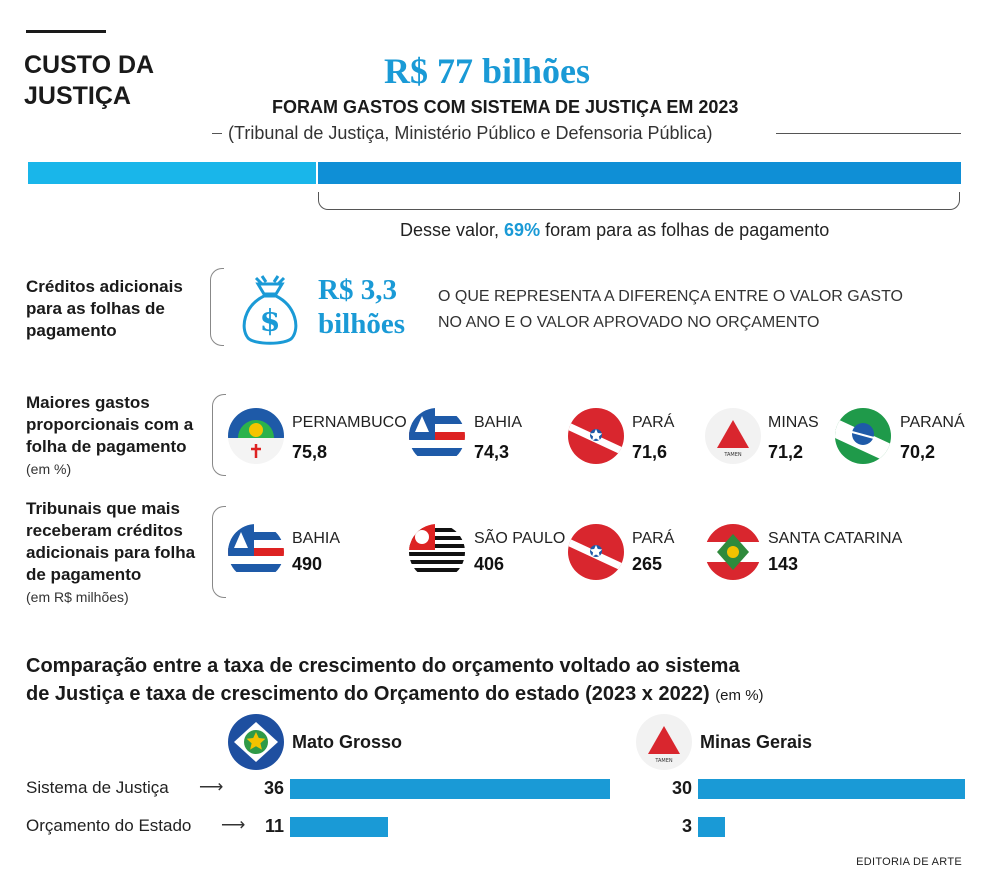 This screenshot has height=884, width=984. What do you see at coordinates (487, 71) in the screenshot?
I see `total-amount: R$ 77 bilhões` at bounding box center [487, 71].